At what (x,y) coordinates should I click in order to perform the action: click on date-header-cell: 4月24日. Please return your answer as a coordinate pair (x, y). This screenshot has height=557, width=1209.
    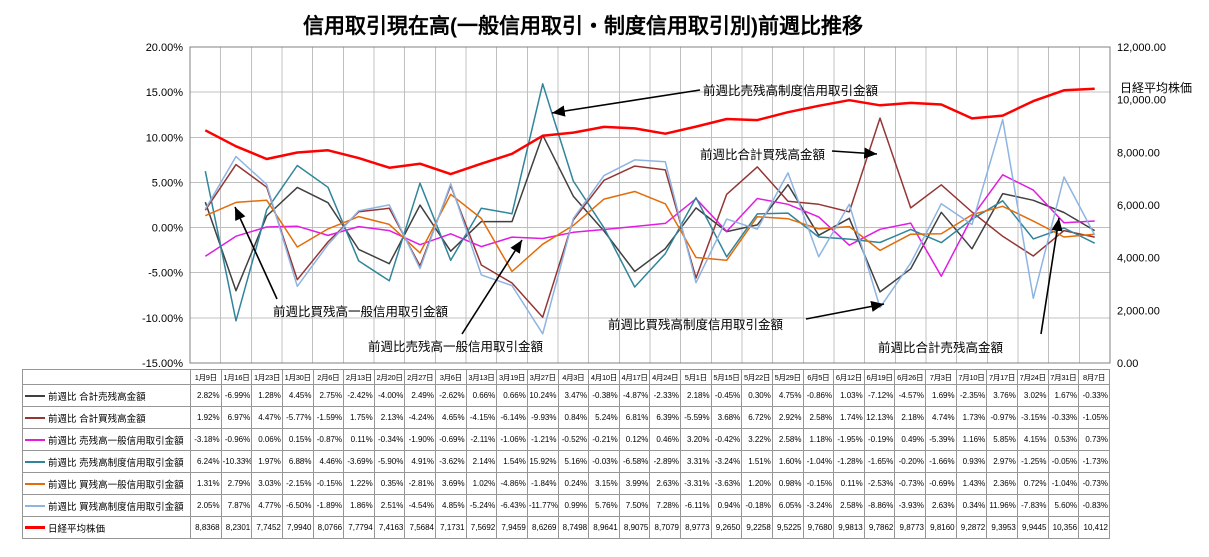
    Looking at the image, I should click on (665, 377).